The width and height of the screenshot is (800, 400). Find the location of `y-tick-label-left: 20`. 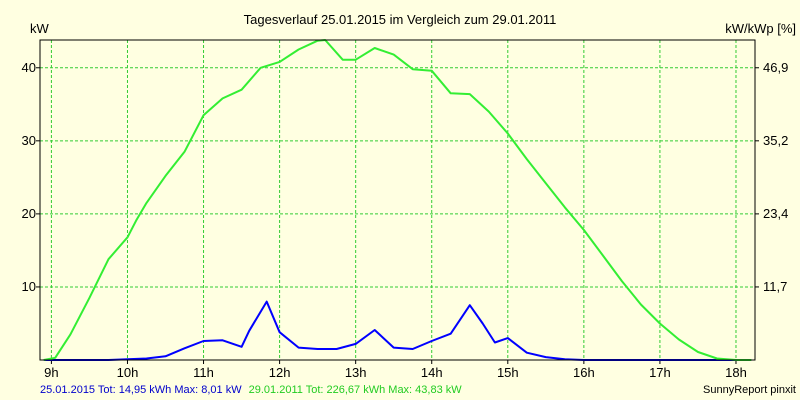

y-tick-label-left: 20 is located at coordinates (29, 213).